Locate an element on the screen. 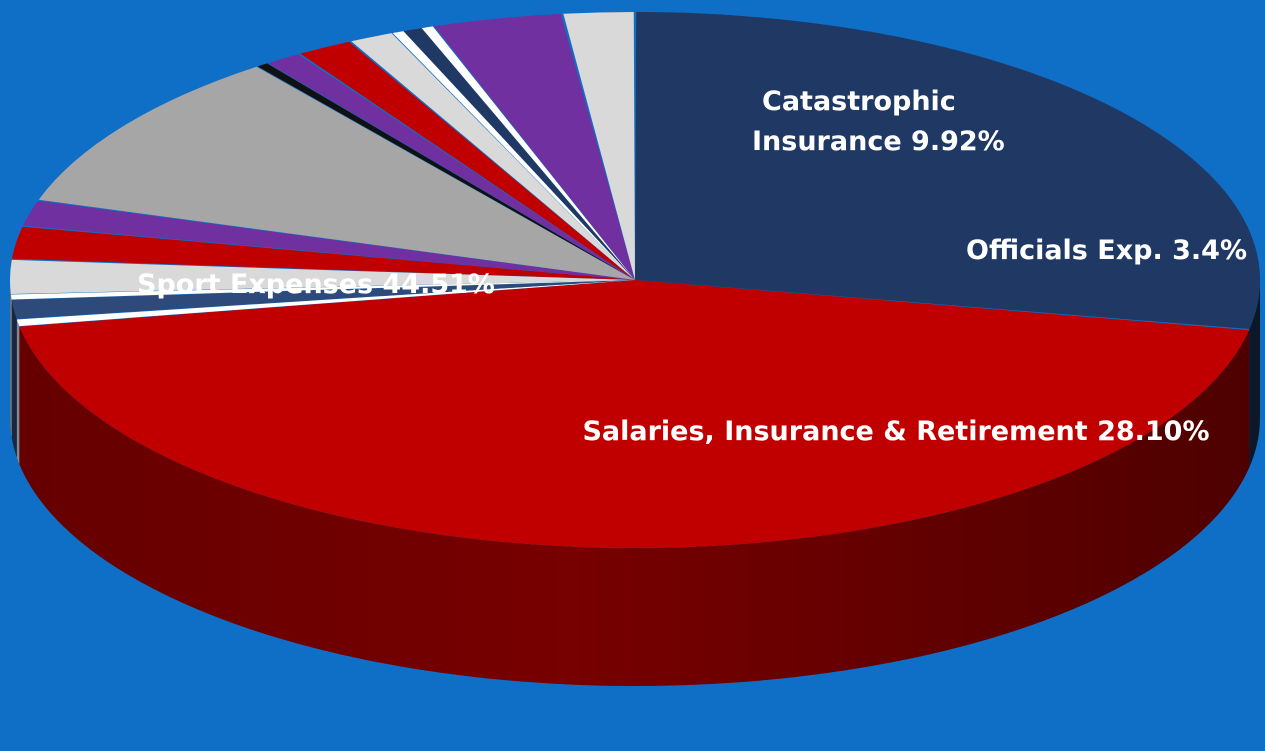 This screenshot has height=751, width=1265. pie-slice-officials-exp is located at coordinates (534, 146).